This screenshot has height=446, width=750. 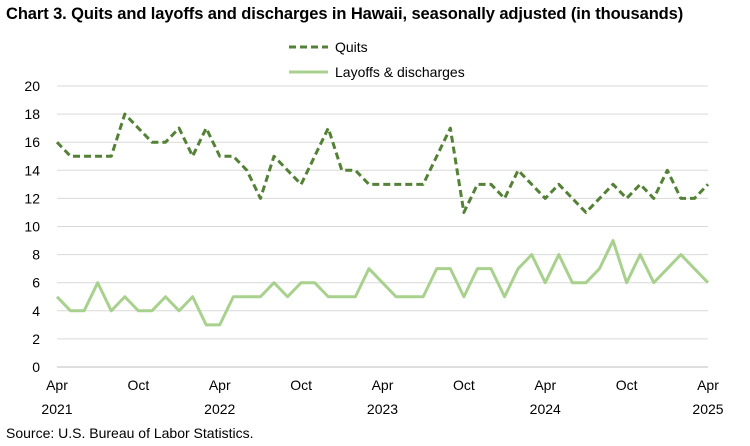 I want to click on x-tick-year: 2022, so click(x=219, y=409).